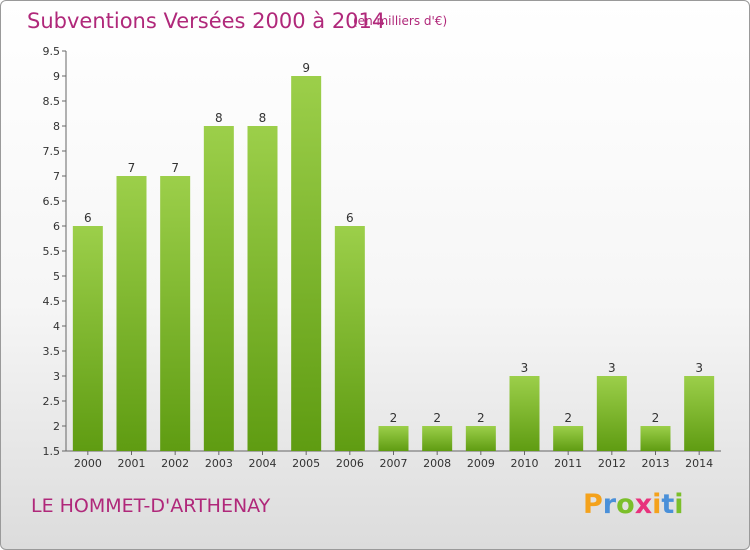 The width and height of the screenshot is (750, 550). Describe the element at coordinates (263, 463) in the screenshot. I see `x-tick-label: 2004` at that location.